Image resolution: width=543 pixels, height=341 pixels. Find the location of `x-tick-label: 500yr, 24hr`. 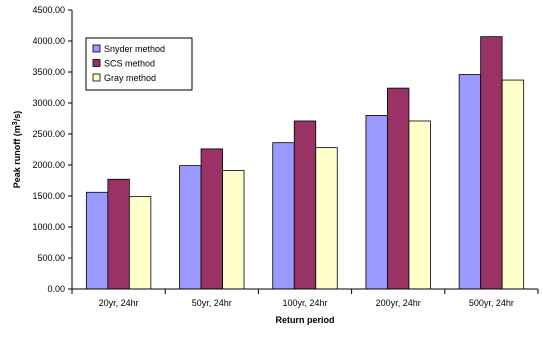

x-tick-label: 500yr, 24hr is located at coordinates (491, 303).